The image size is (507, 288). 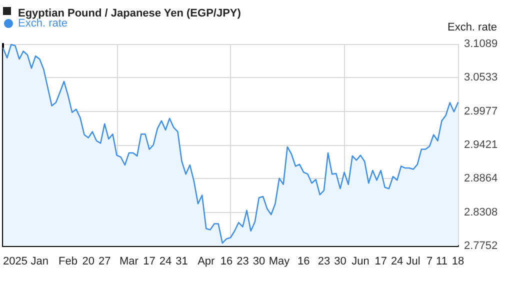 I want to click on y-tick-label: 3.0533, so click(x=481, y=78).